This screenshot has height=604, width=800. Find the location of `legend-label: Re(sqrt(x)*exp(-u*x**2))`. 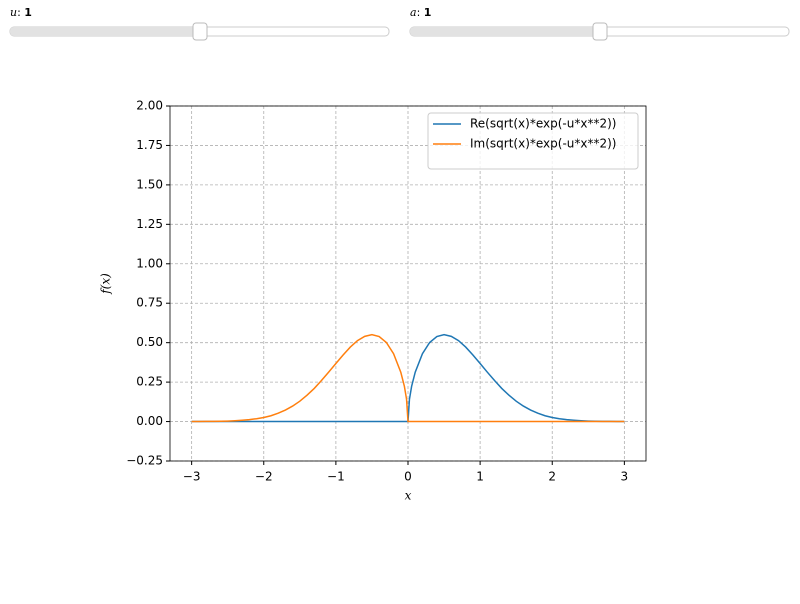

legend-label: Re(sqrt(x)*exp(-u*x**2)) is located at coordinates (543, 124).